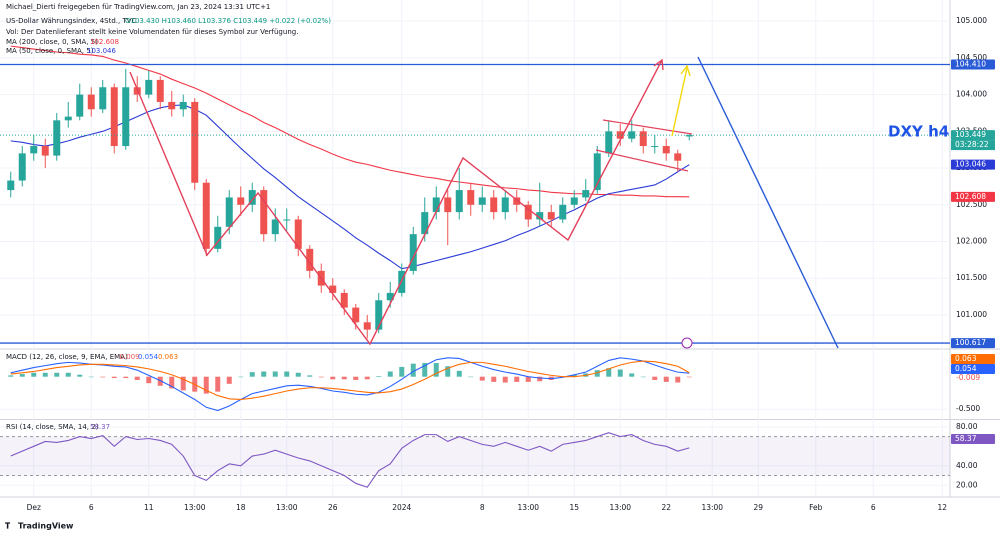 The height and width of the screenshot is (535, 1000). I want to click on y-tick-label: 102.000, so click(971, 241).